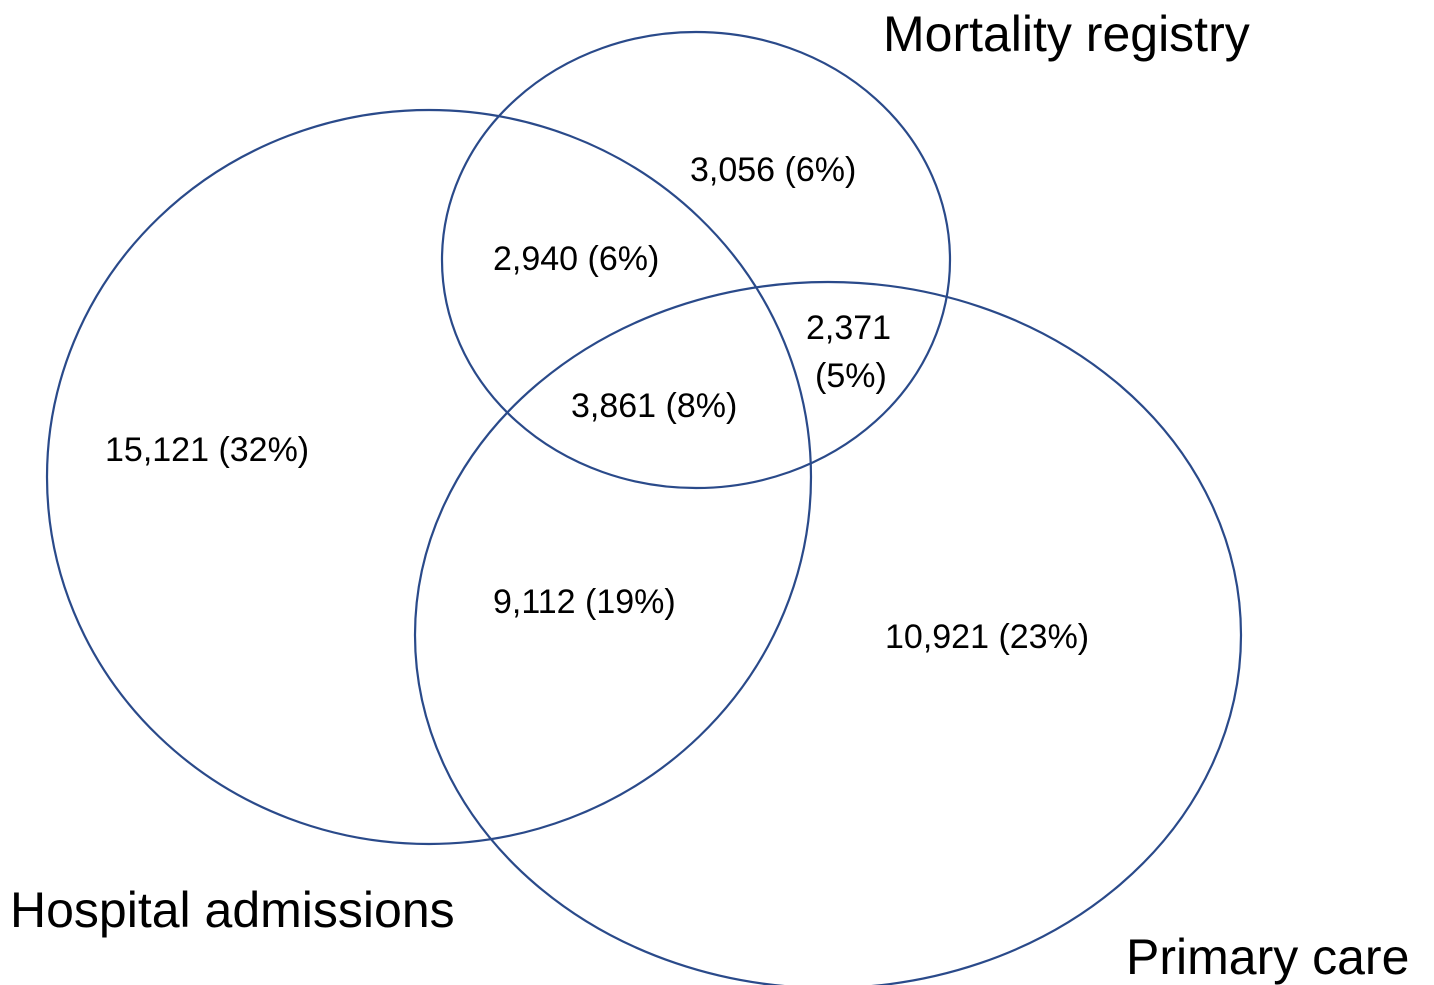 The image size is (1434, 985). I want to click on region-mortality-only: 3,056 (6%), so click(773, 170).